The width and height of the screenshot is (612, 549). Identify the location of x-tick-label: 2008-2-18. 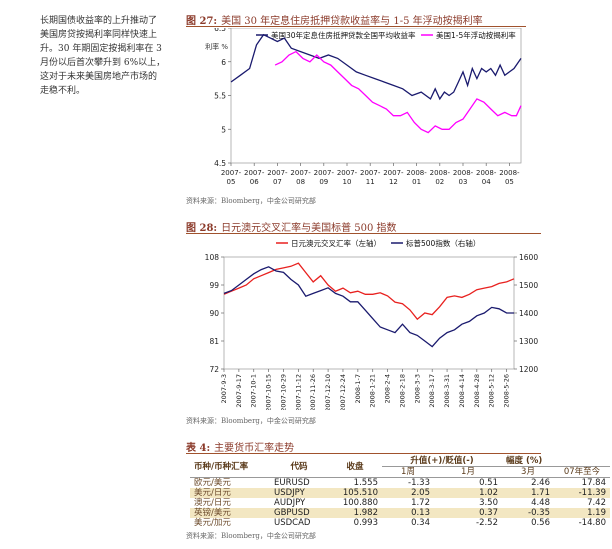
(403, 391).